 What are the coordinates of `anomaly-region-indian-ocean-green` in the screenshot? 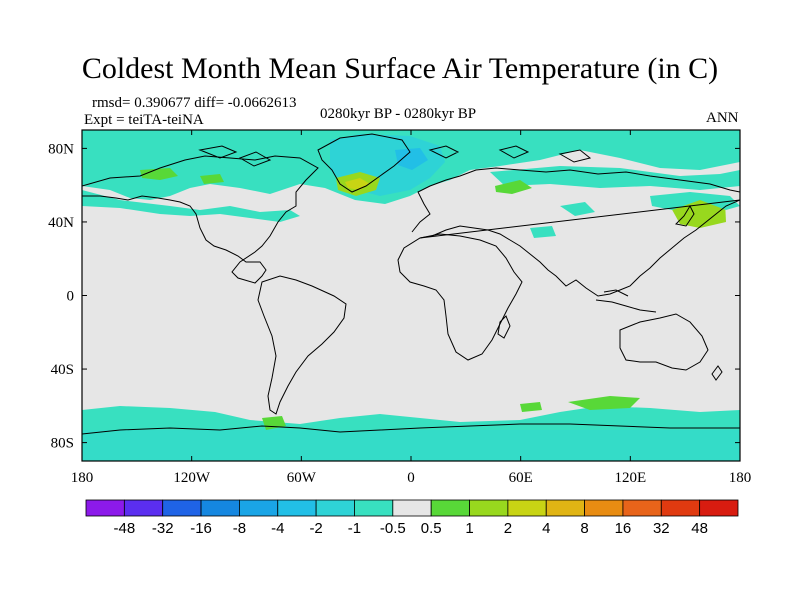 It's located at (604, 403).